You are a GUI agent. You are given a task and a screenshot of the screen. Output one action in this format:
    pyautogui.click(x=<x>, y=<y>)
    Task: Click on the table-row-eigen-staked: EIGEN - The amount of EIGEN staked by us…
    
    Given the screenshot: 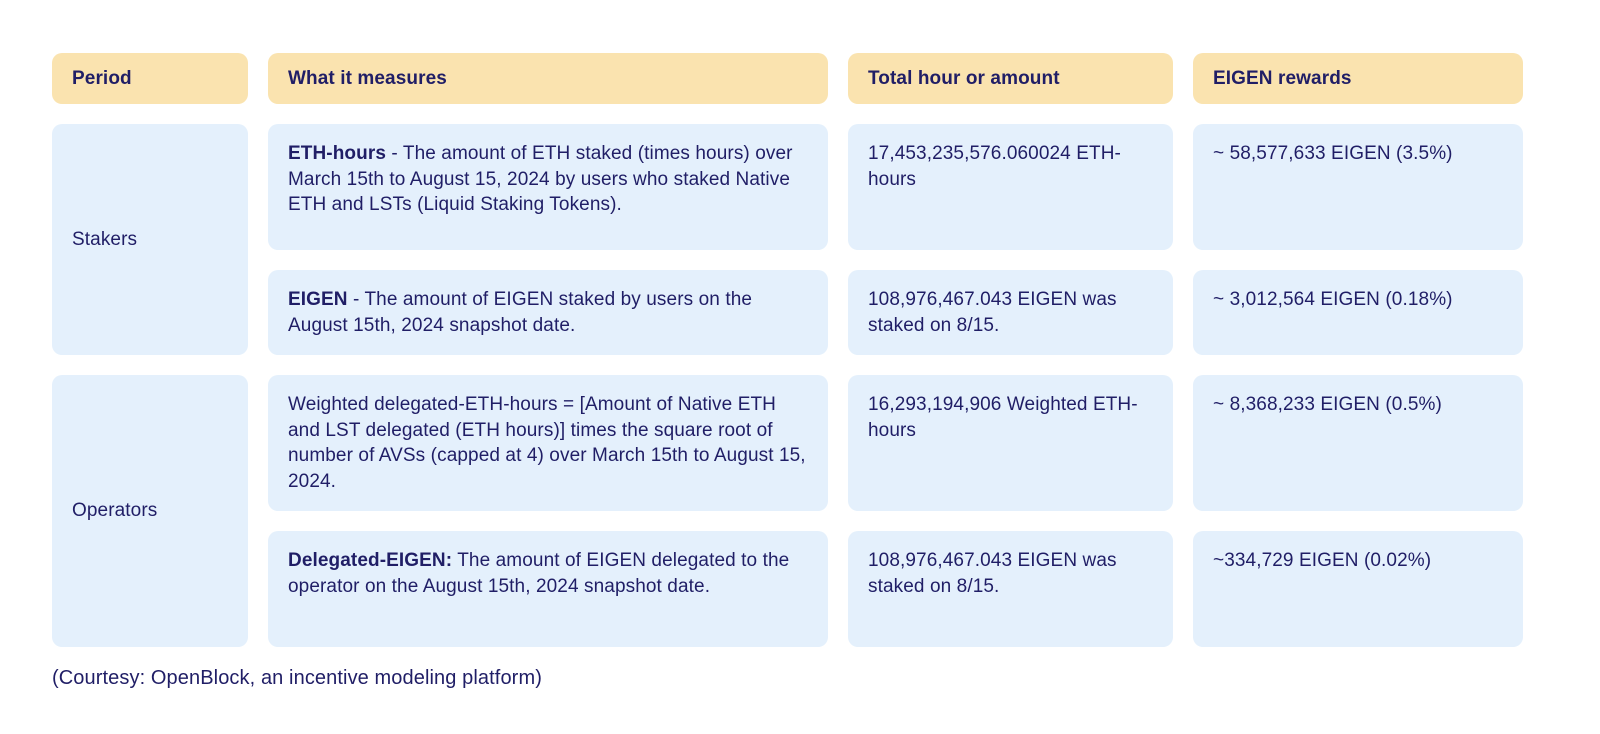 What is the action you would take?
    pyautogui.click(x=895, y=312)
    